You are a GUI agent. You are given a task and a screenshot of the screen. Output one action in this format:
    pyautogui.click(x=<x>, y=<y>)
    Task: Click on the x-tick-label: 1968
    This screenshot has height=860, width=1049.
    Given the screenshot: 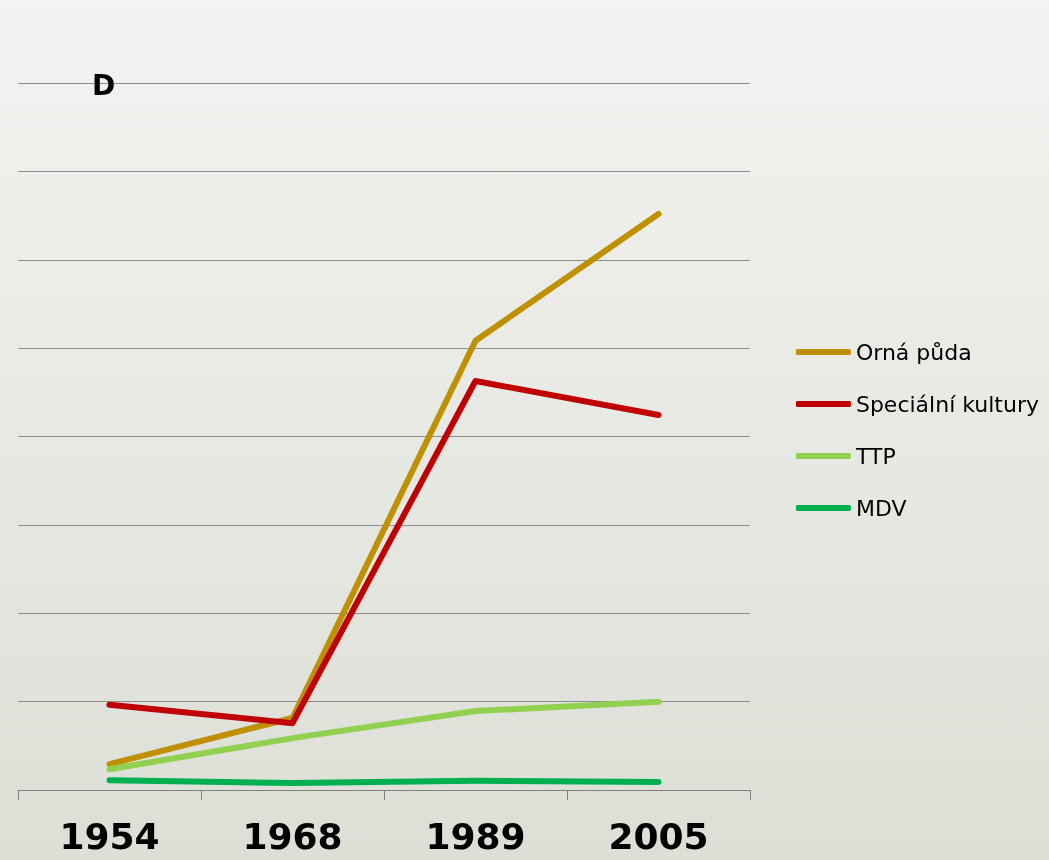 What is the action you would take?
    pyautogui.click(x=292, y=836)
    